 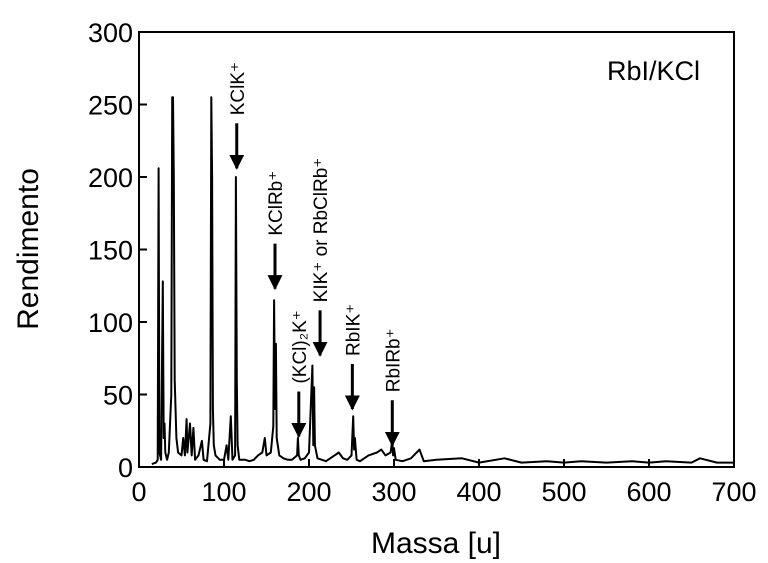 What do you see at coordinates (118, 396) in the screenshot?
I see `y-tick-label: 50` at bounding box center [118, 396].